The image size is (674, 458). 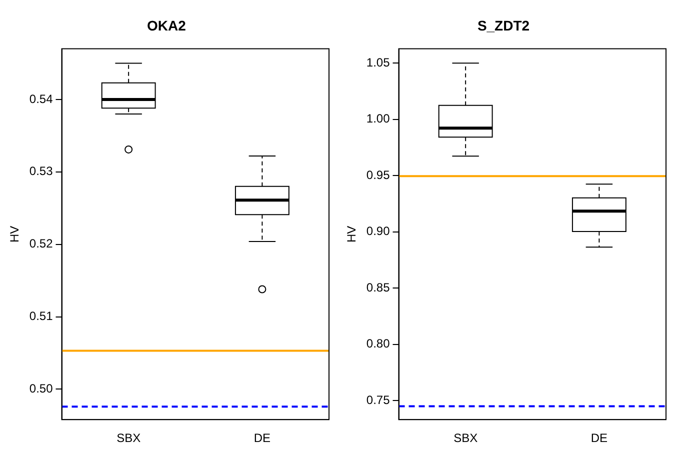 What do you see at coordinates (41, 171) in the screenshot?
I see `y-tick-label: 0.53` at bounding box center [41, 171].